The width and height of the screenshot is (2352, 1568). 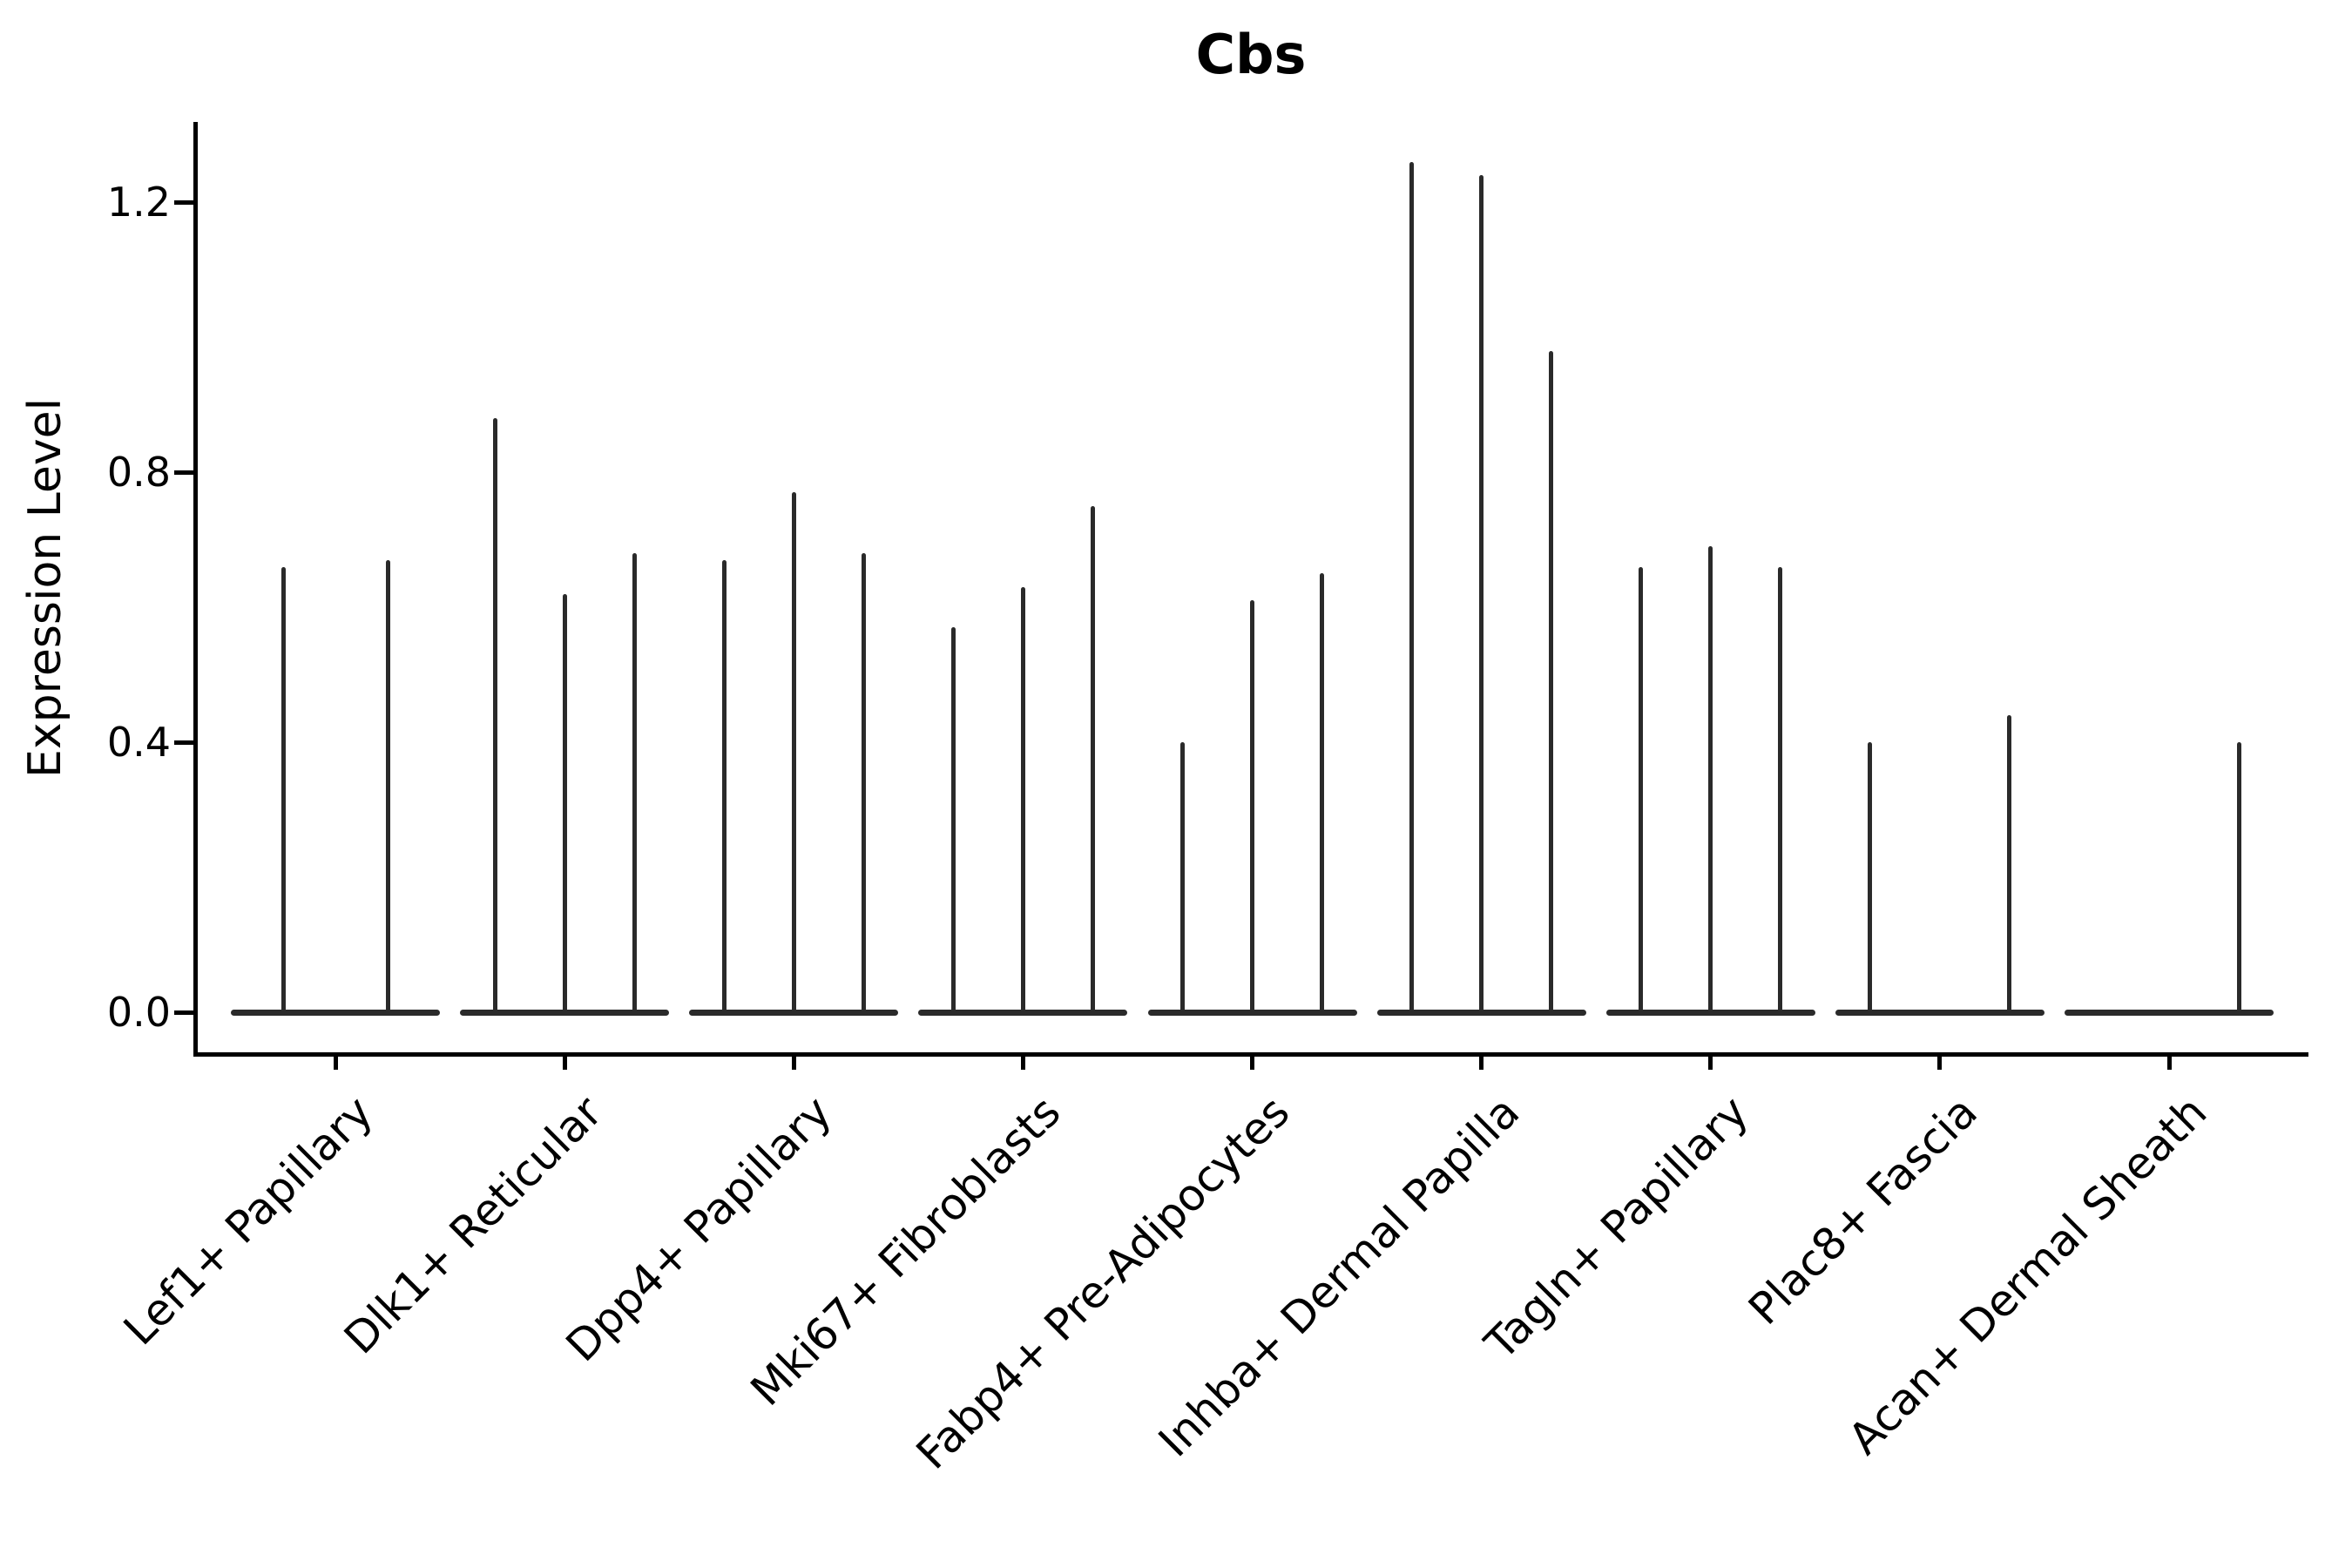 What do you see at coordinates (138, 1013) in the screenshot?
I see `y-tick-label: 0.0` at bounding box center [138, 1013].